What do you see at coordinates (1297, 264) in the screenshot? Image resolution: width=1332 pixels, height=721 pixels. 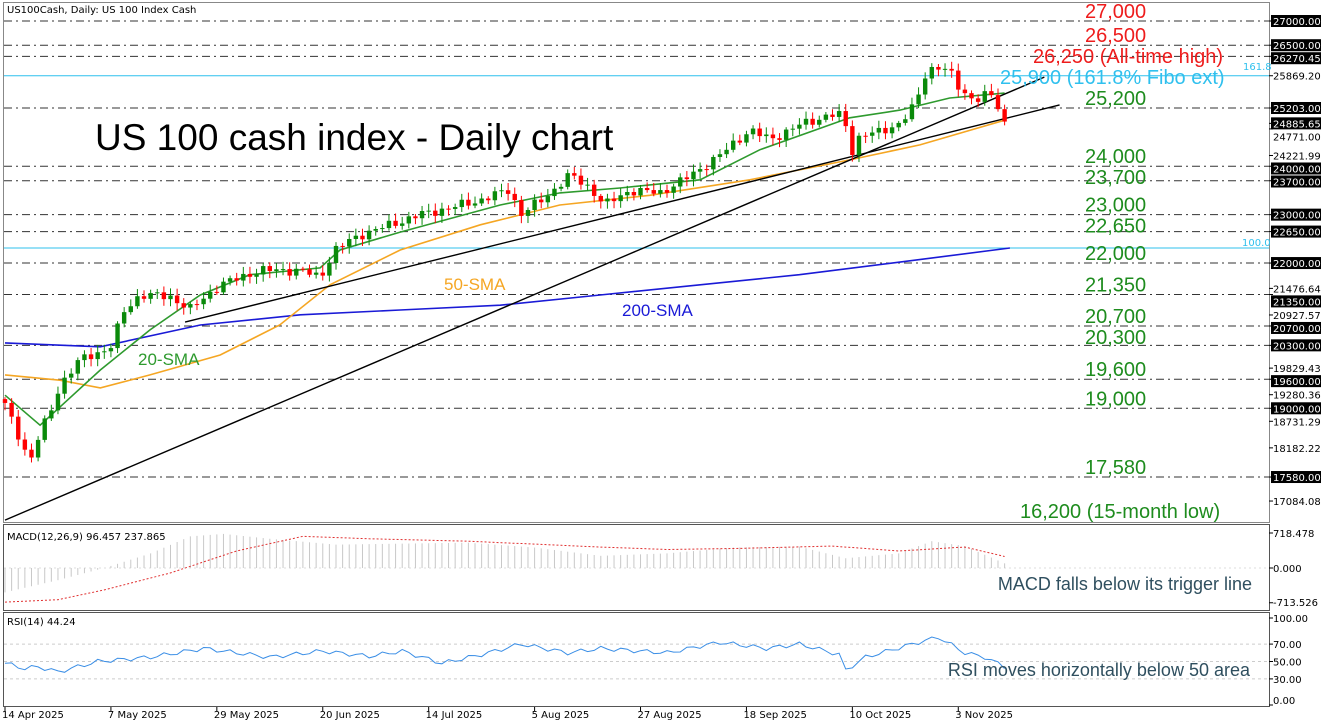 I see `price-level-label: 22000.00` at bounding box center [1297, 264].